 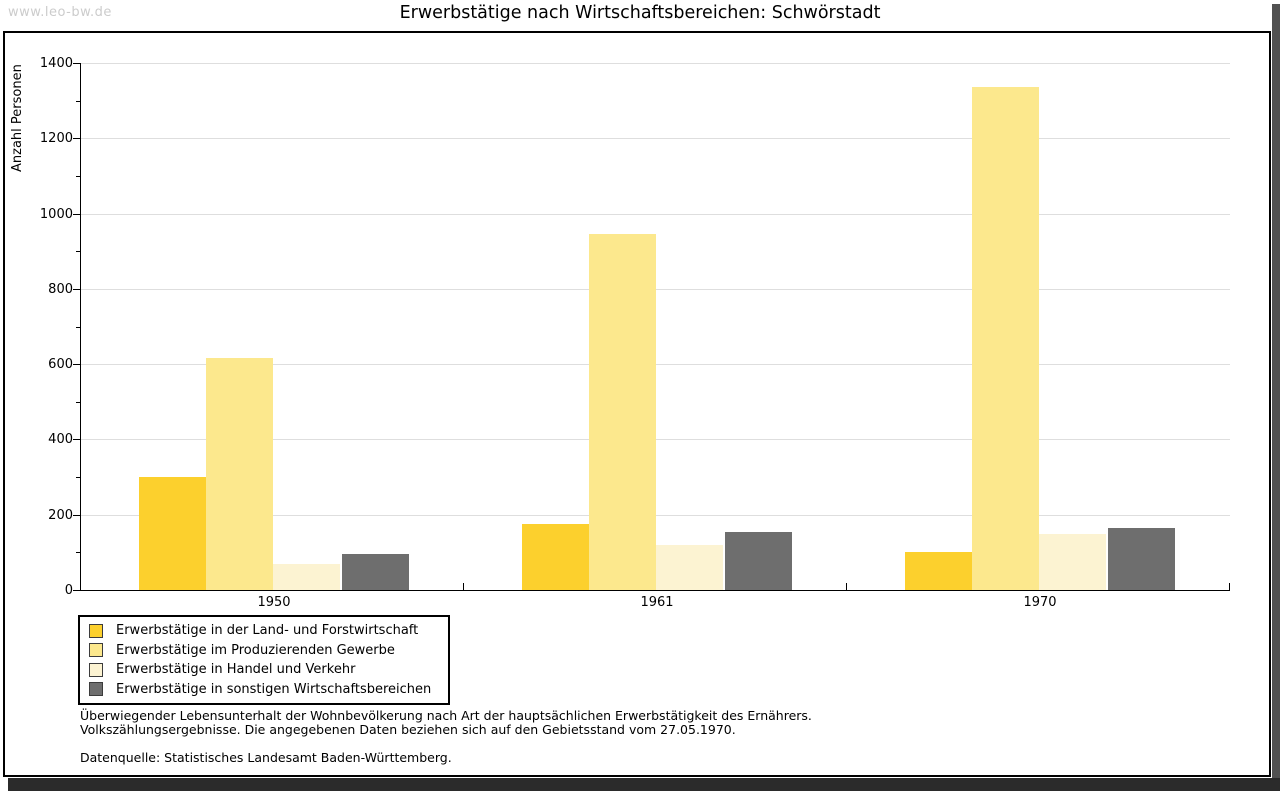 What do you see at coordinates (1276, 397) in the screenshot?
I see `shadow-right` at bounding box center [1276, 397].